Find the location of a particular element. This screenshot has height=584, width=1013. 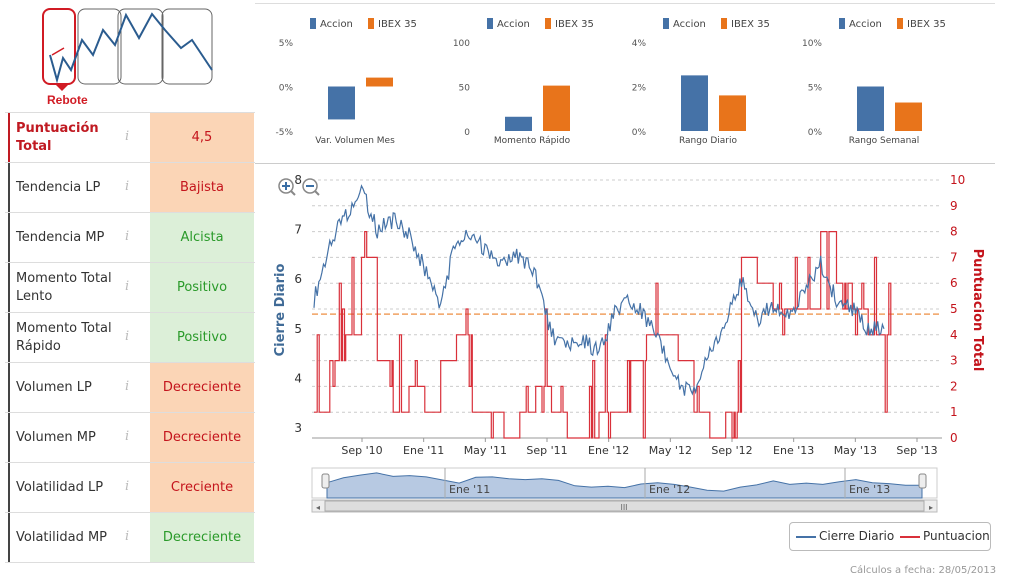

chart-legend: Cierre Diario Puntuacion is located at coordinates (890, 536).